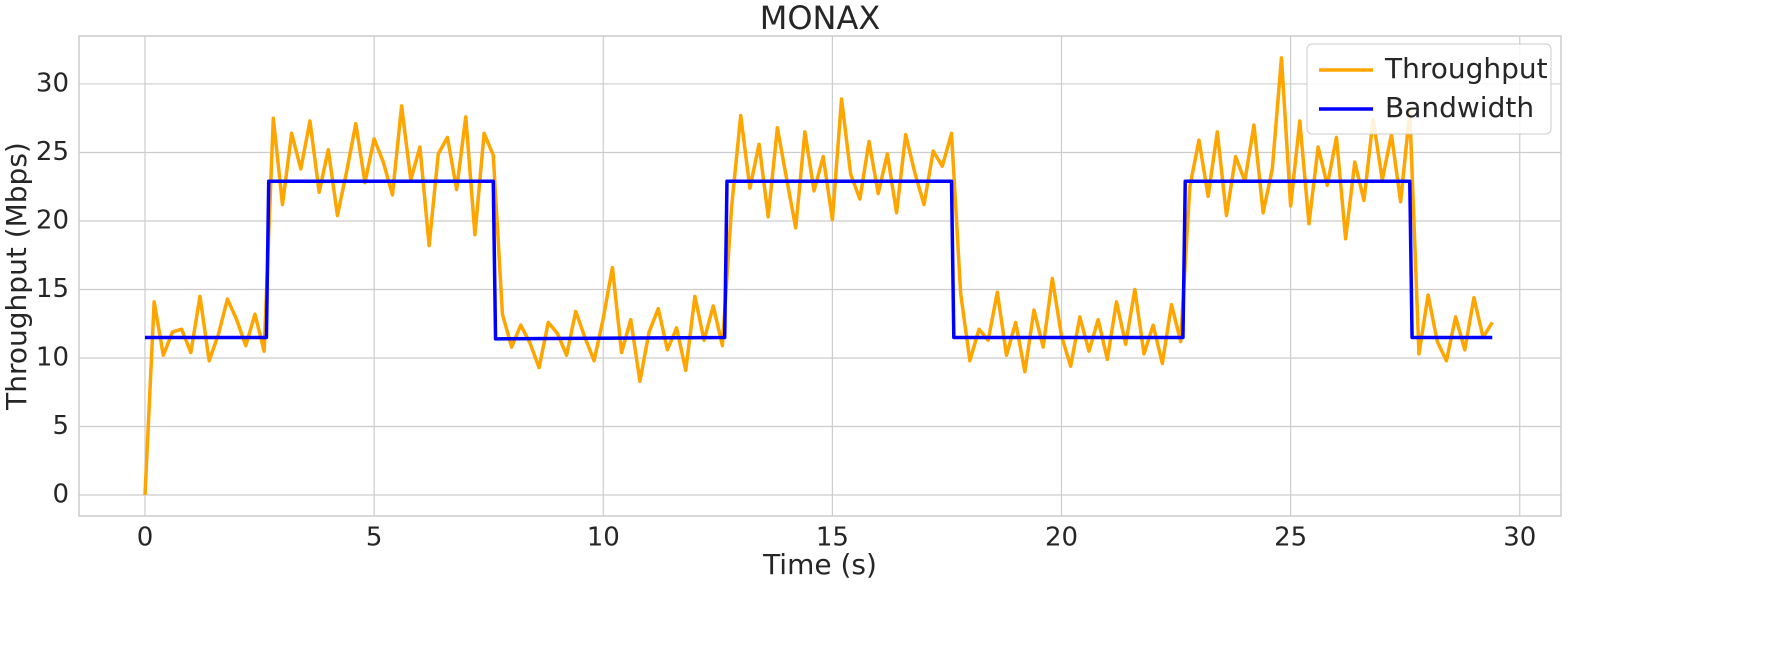 The width and height of the screenshot is (1769, 662). I want to click on x-tick-label: 0, so click(145, 538).